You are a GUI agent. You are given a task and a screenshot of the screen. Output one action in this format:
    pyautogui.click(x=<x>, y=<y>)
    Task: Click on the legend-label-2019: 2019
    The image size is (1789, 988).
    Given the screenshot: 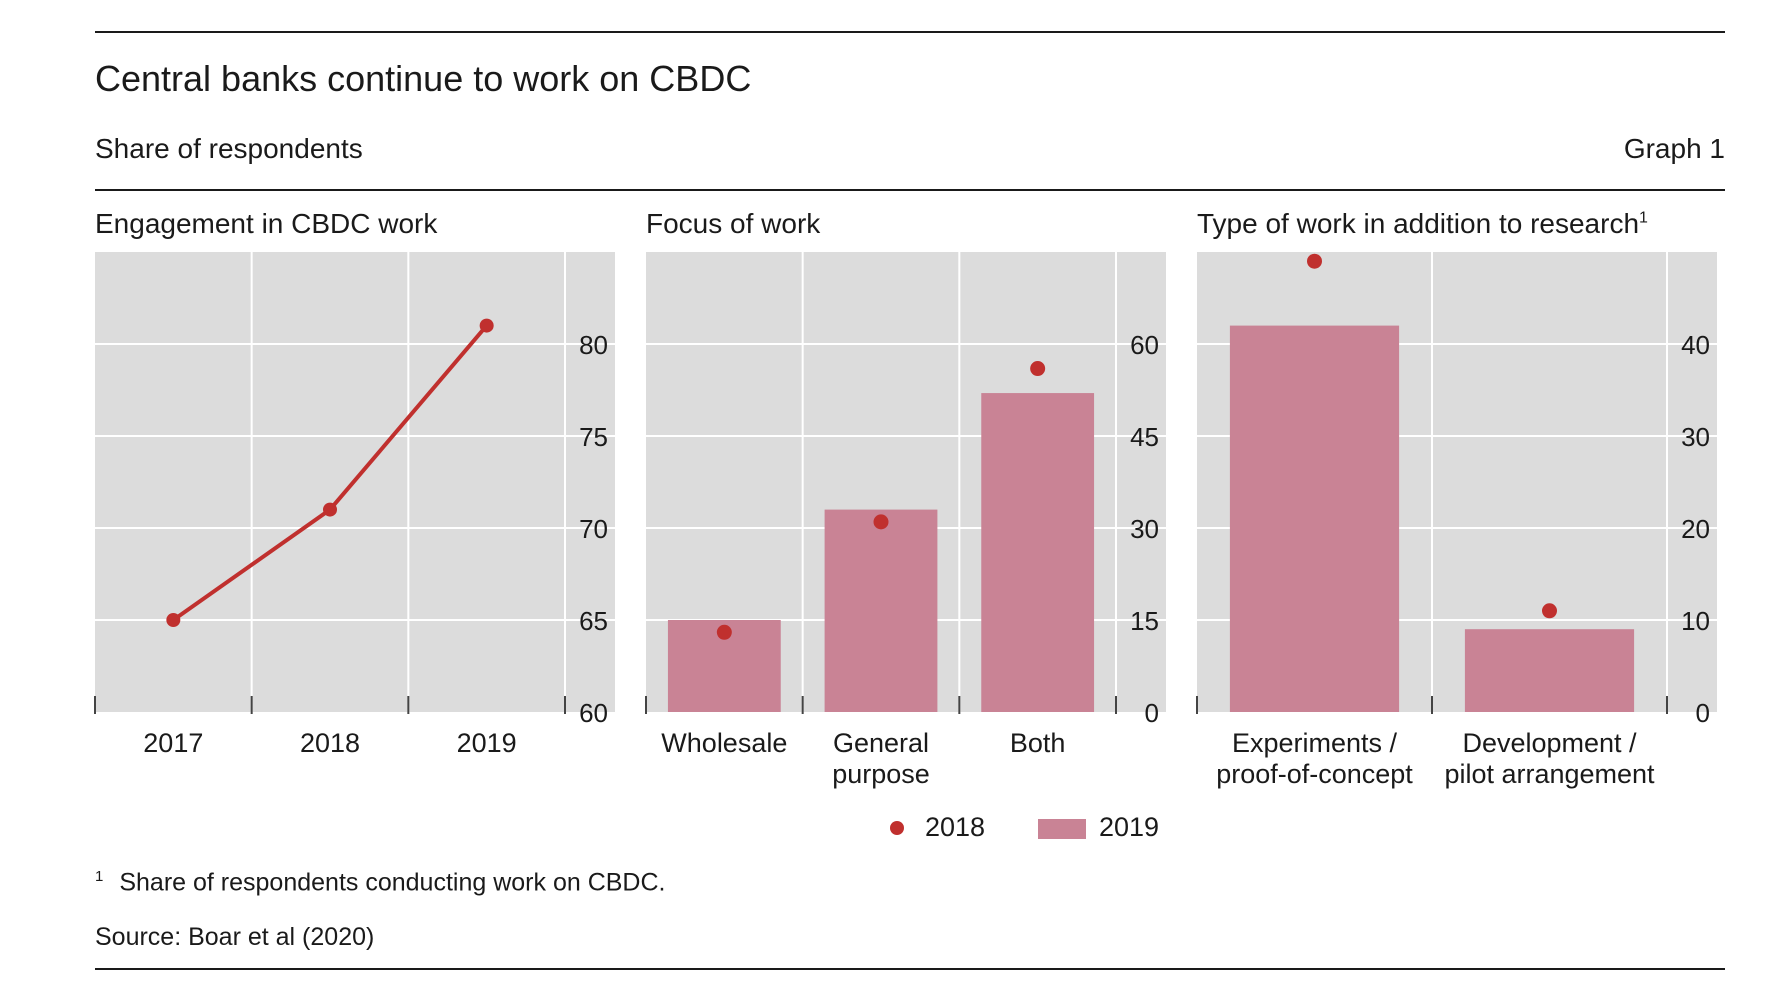 What is the action you would take?
    pyautogui.click(x=1129, y=827)
    